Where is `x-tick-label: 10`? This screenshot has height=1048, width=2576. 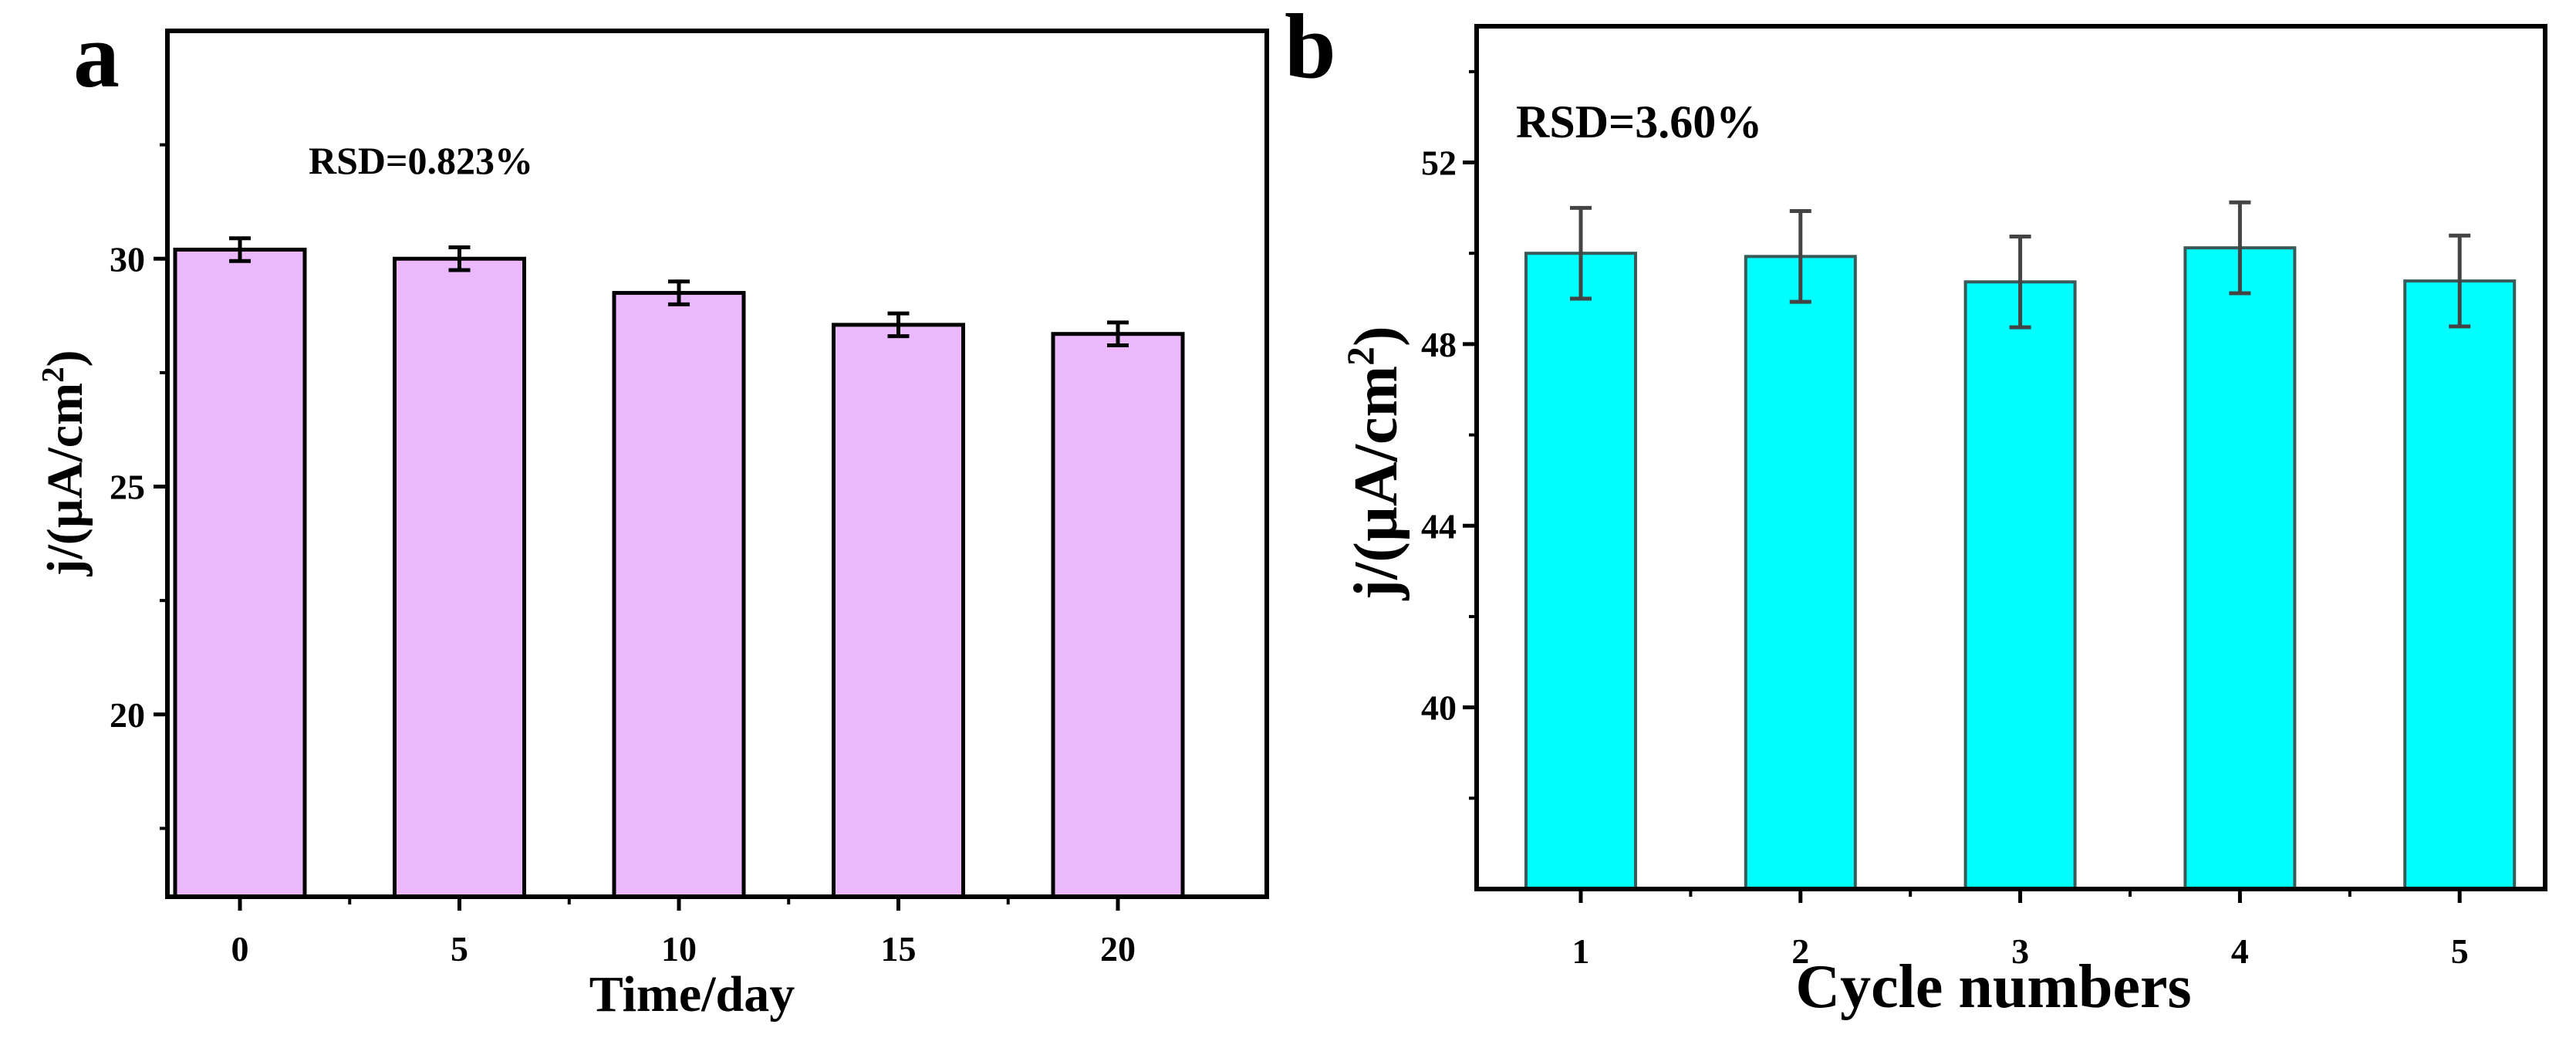
x-tick-label: 10 is located at coordinates (679, 949).